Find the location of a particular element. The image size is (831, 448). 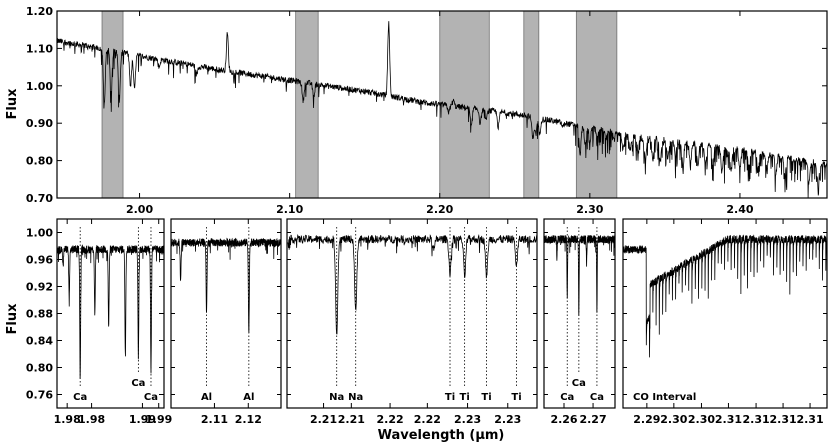

panel5-spectrum-line is located at coordinates (725, 296).